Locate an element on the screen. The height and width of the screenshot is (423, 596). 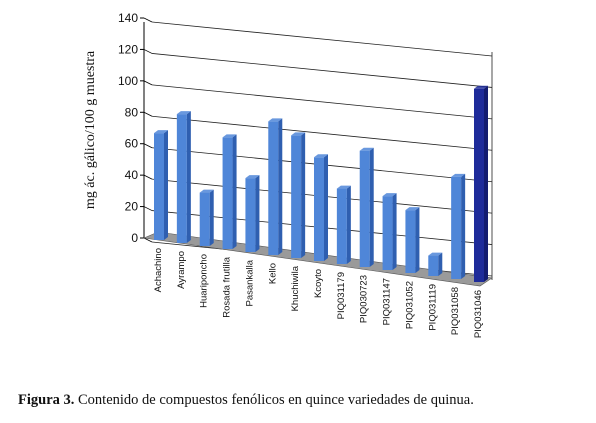
category-label: Kello is located at coordinates (272, 273).